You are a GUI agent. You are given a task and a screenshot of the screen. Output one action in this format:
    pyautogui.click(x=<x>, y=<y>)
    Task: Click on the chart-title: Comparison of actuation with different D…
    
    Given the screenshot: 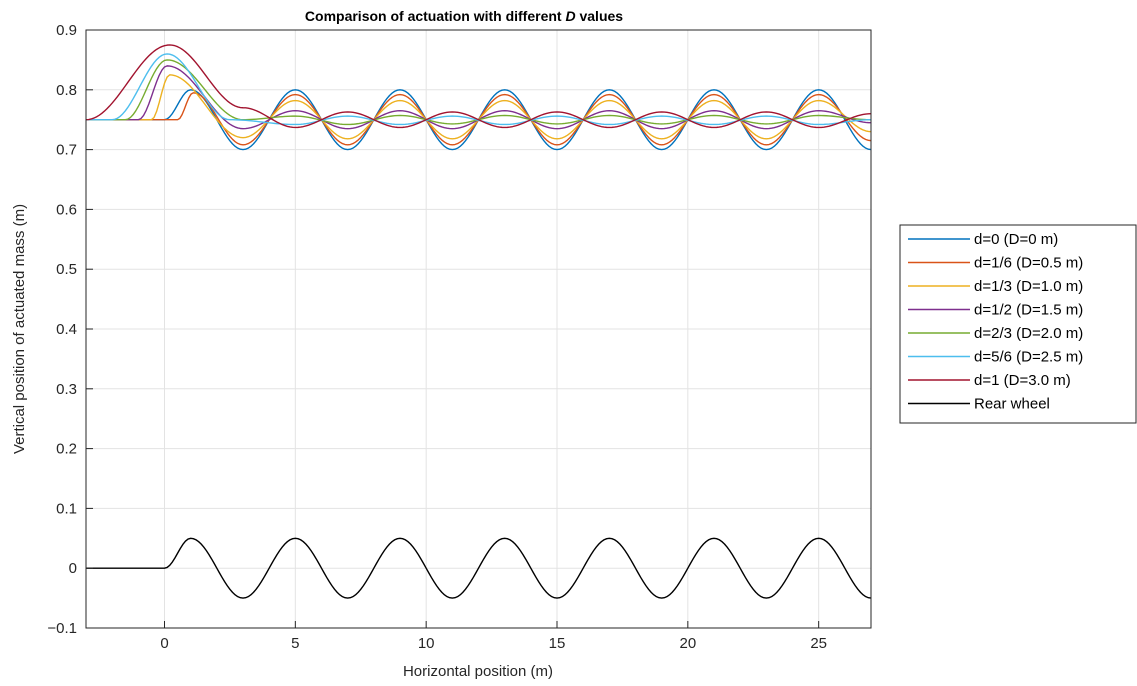 What is the action you would take?
    pyautogui.click(x=464, y=16)
    